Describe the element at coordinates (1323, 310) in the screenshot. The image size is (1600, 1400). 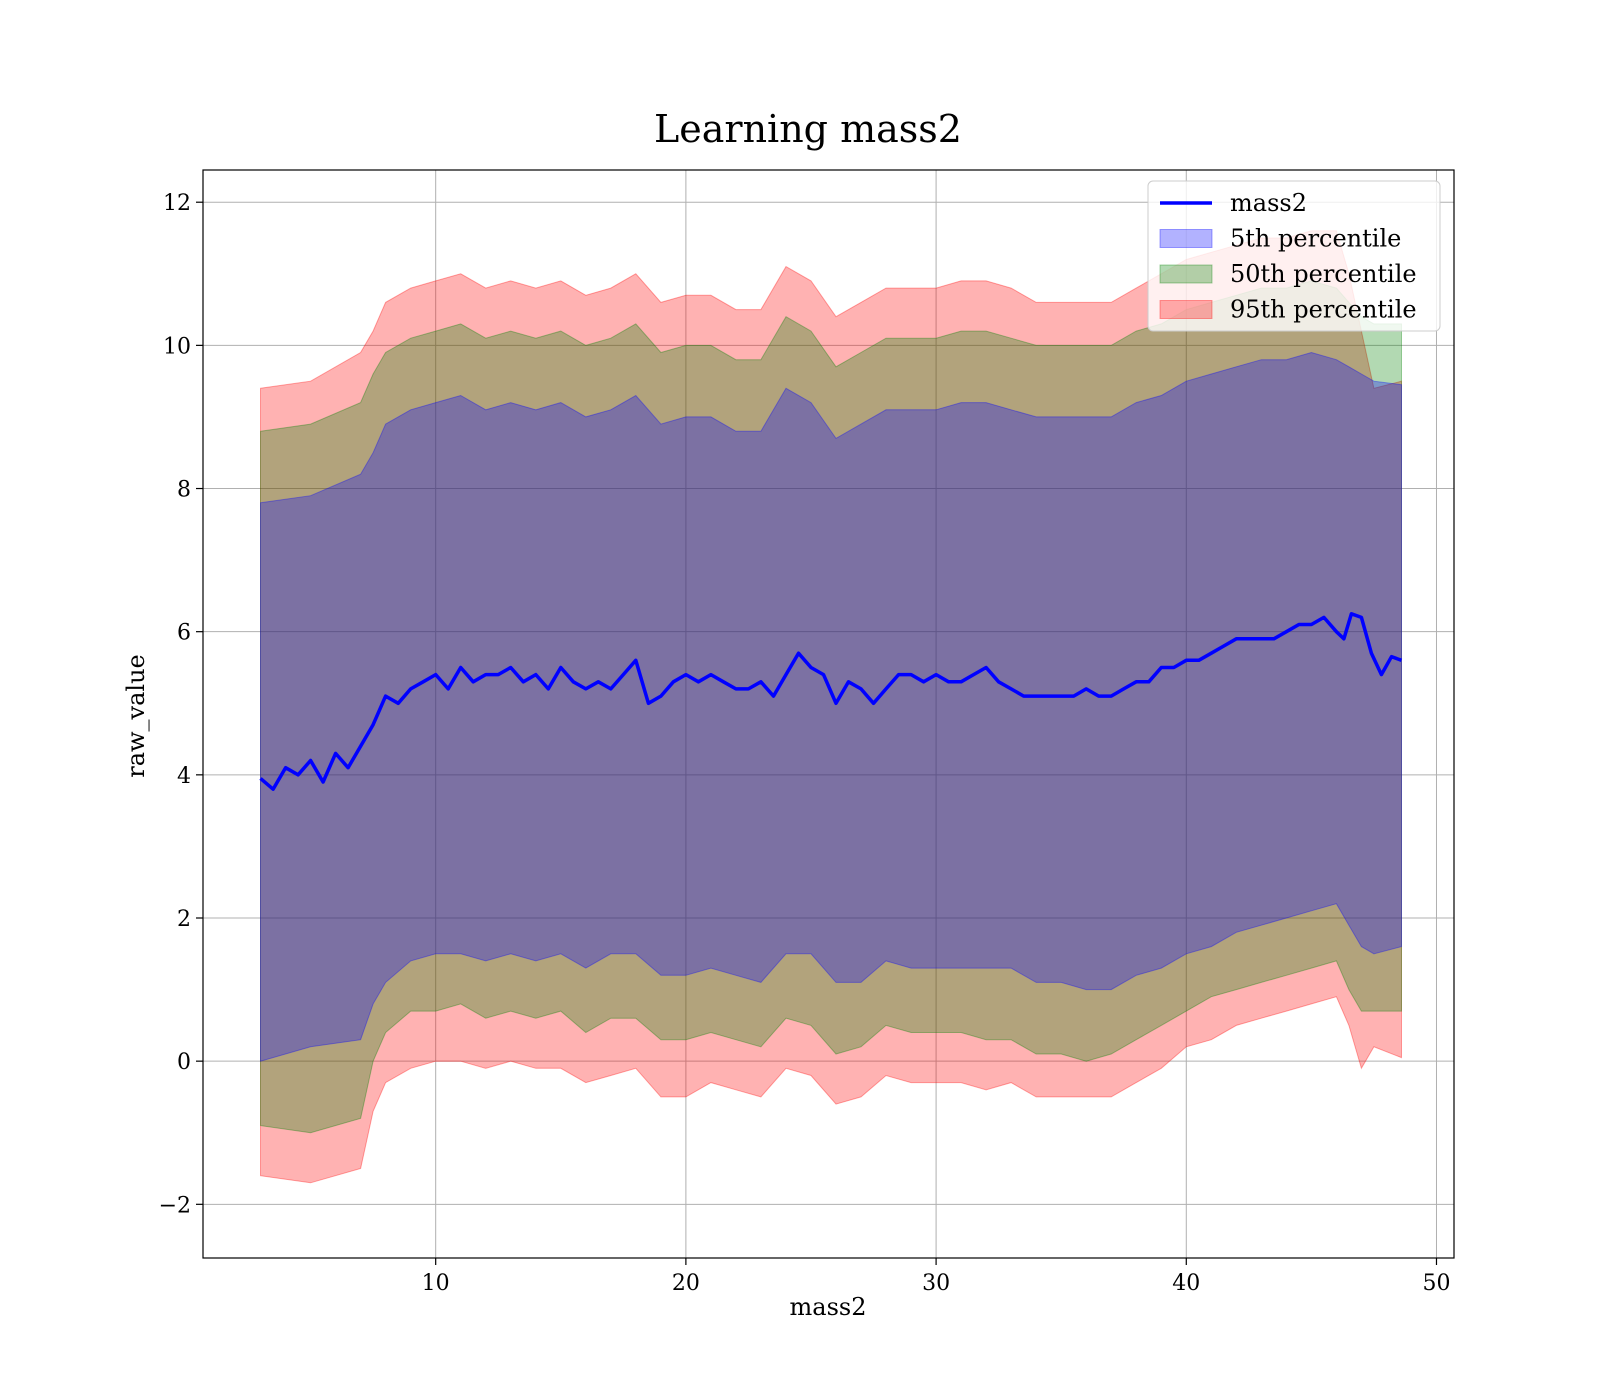
I see `legend-label: 95th percentile` at that location.